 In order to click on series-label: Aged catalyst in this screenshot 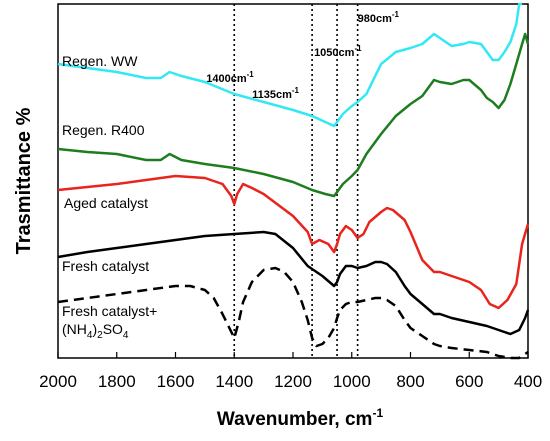, I will do `click(106, 203)`.